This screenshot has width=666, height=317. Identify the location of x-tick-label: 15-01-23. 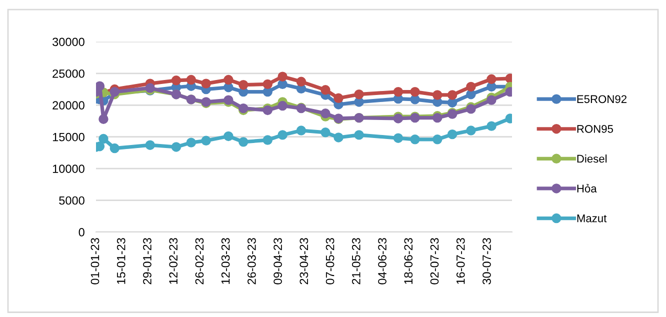
(121, 261).